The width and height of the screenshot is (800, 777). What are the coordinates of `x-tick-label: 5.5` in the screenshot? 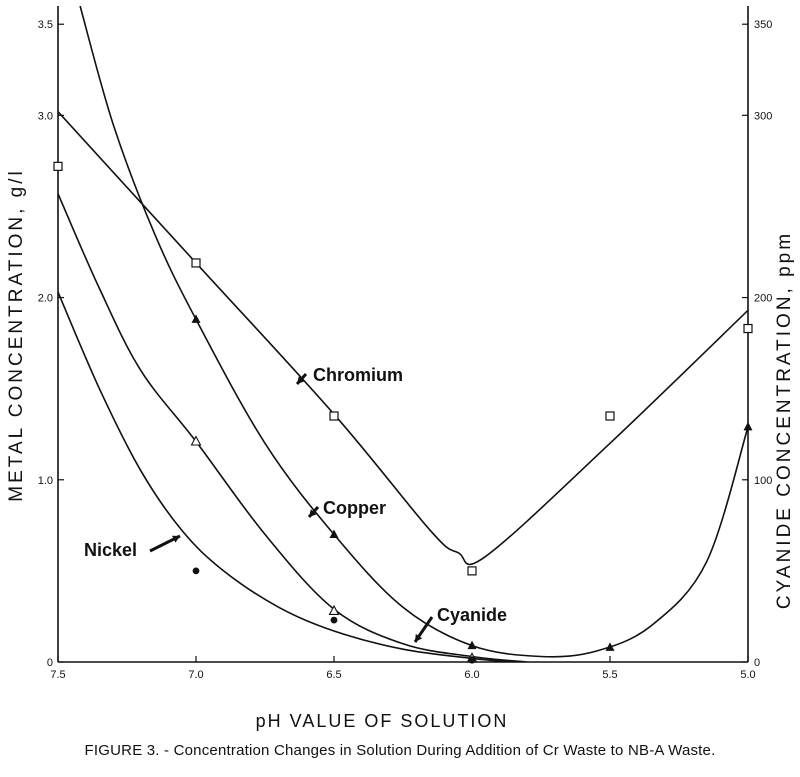 It's located at (609, 675).